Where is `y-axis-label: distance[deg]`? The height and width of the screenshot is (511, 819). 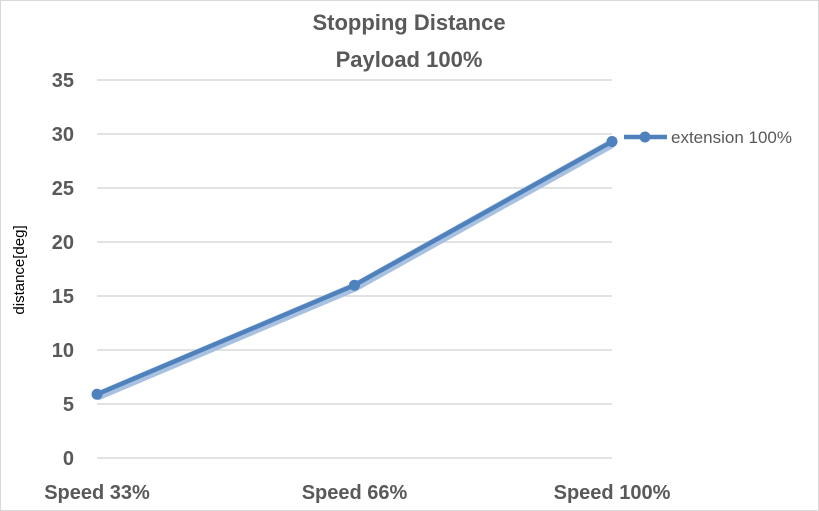 y-axis-label: distance[deg] is located at coordinates (19, 269).